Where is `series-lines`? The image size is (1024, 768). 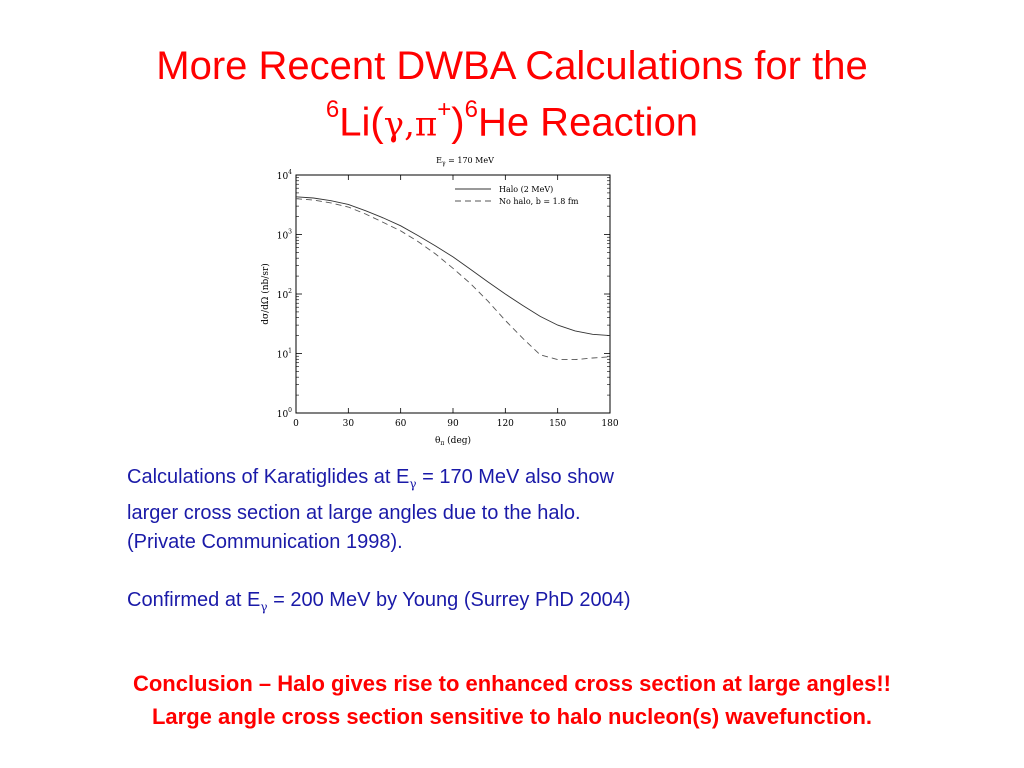 series-lines is located at coordinates (453, 278).